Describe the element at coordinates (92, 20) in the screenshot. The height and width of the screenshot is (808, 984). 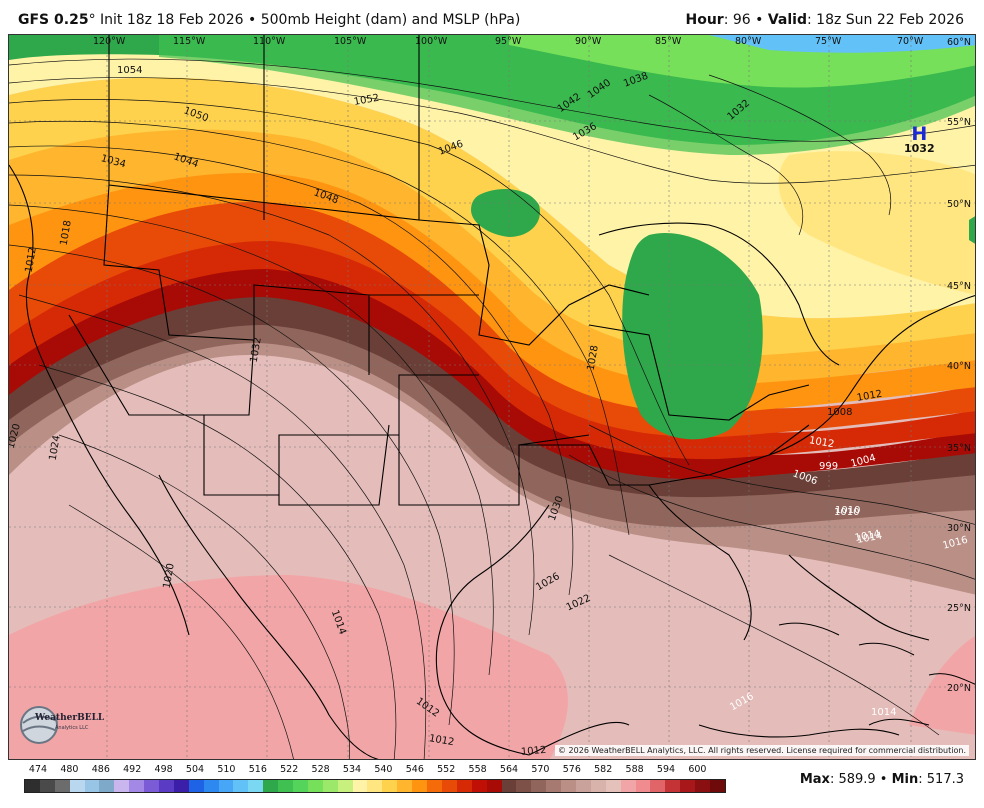
I see `degree-symbol: °` at that location.